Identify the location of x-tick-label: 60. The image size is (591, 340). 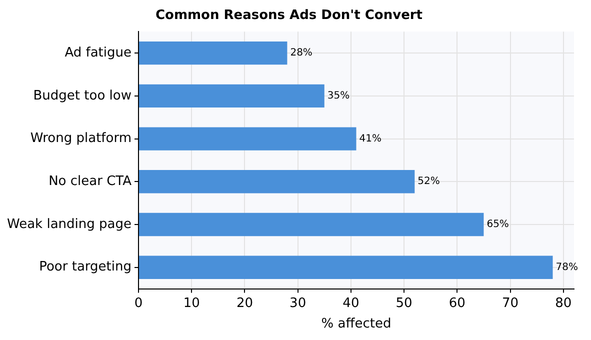
(457, 303).